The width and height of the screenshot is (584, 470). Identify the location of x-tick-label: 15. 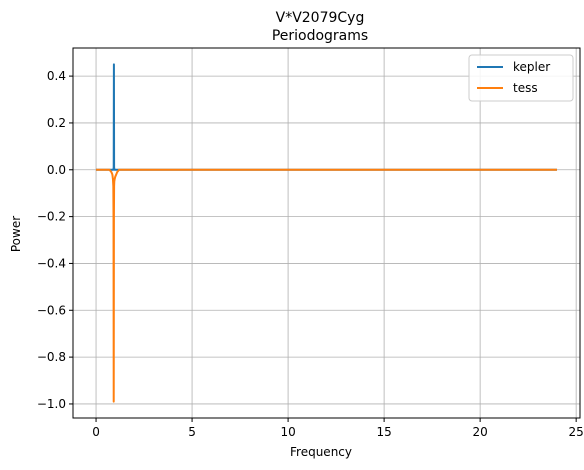
(383, 432).